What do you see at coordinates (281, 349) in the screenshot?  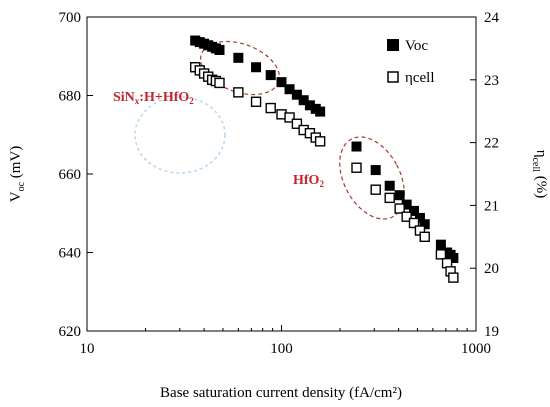 I see `x-tick-label: 100` at bounding box center [281, 349].